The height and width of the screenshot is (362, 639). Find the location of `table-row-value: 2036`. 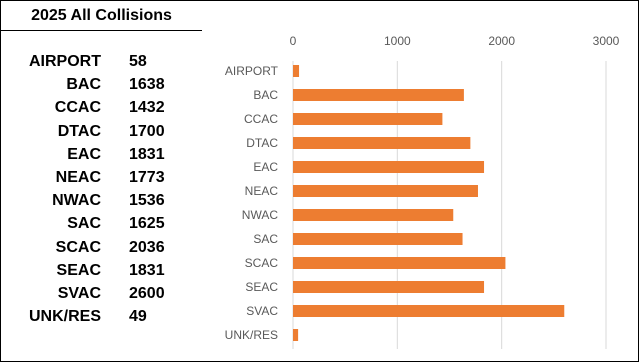

table-row-value: 2036 is located at coordinates (147, 247).